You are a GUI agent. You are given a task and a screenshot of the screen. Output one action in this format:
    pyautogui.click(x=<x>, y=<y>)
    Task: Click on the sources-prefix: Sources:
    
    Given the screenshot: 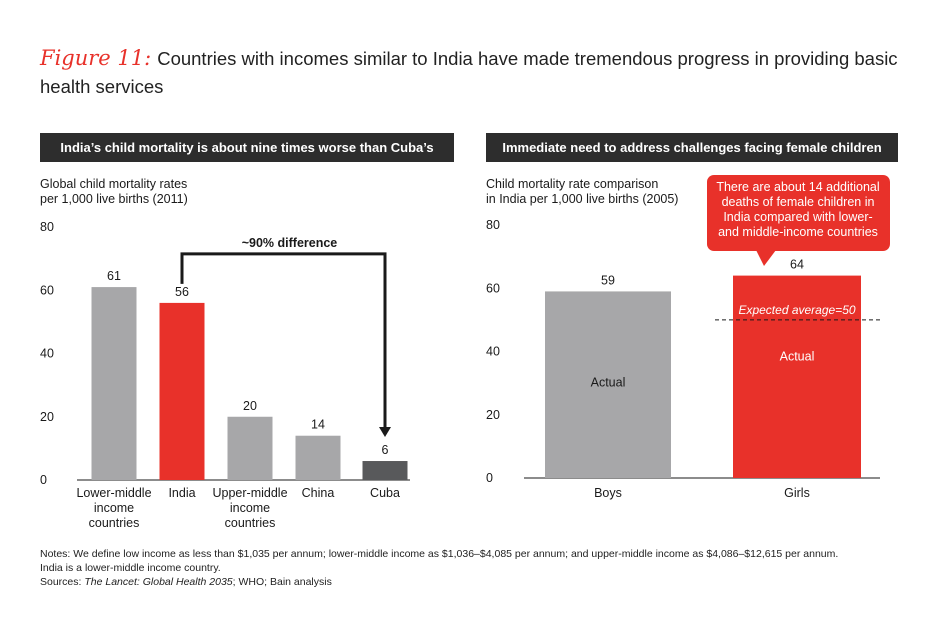 What is the action you would take?
    pyautogui.click(x=62, y=582)
    